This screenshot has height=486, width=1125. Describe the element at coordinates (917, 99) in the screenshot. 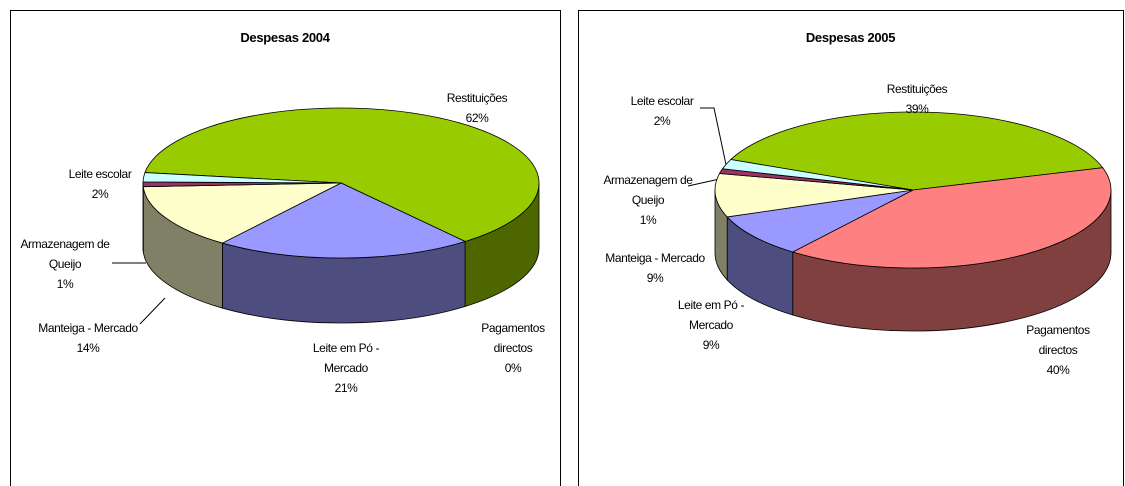

I see `data-label: Restituições 39%` at that location.